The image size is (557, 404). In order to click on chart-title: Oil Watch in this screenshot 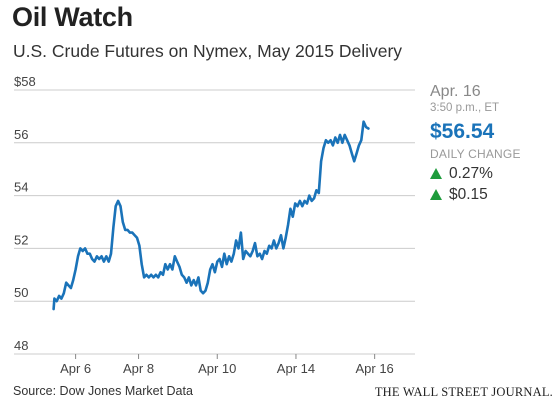, I will do `click(72, 17)`.